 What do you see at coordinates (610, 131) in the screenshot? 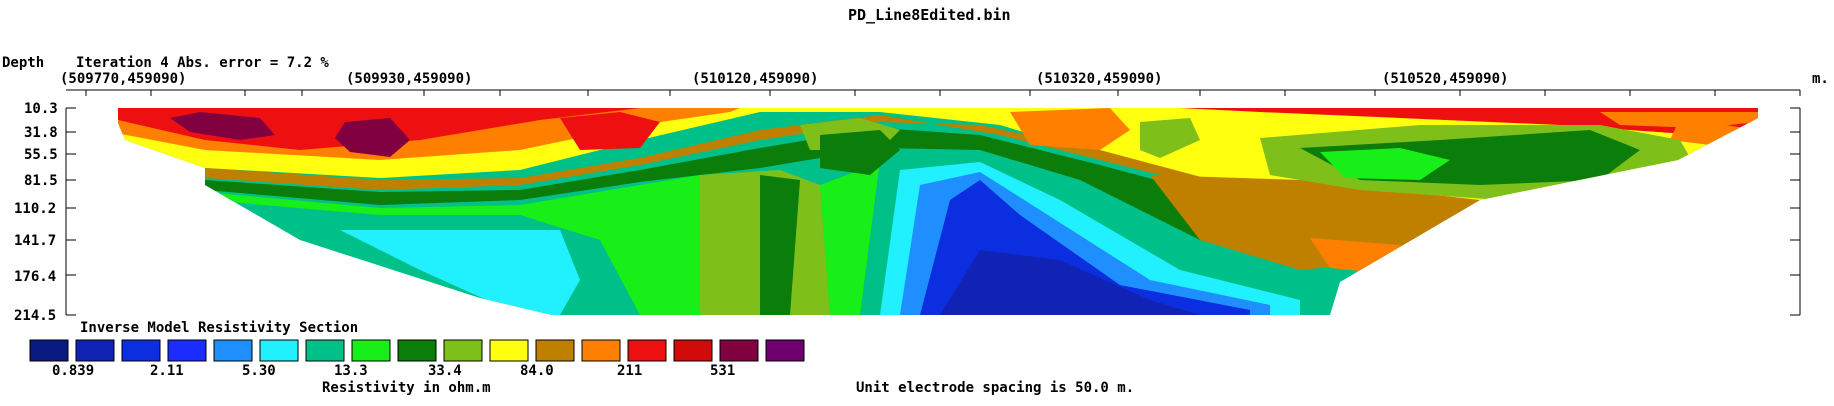
I see `zone-red-shallow-mid` at bounding box center [610, 131].